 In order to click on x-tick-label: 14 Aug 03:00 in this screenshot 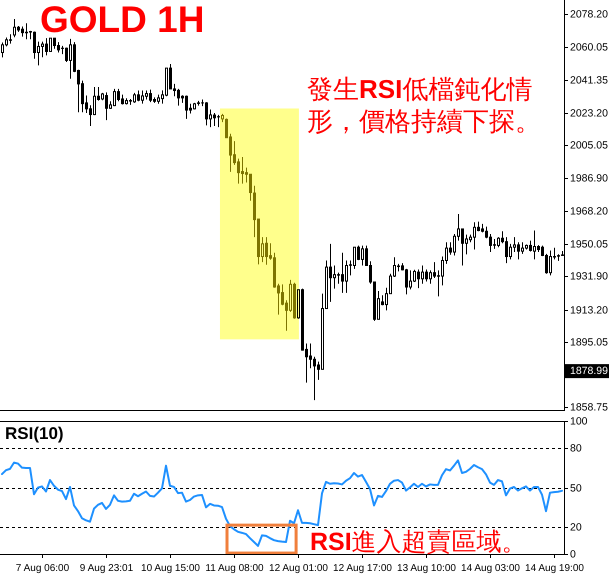, I will do `click(490, 568)`.